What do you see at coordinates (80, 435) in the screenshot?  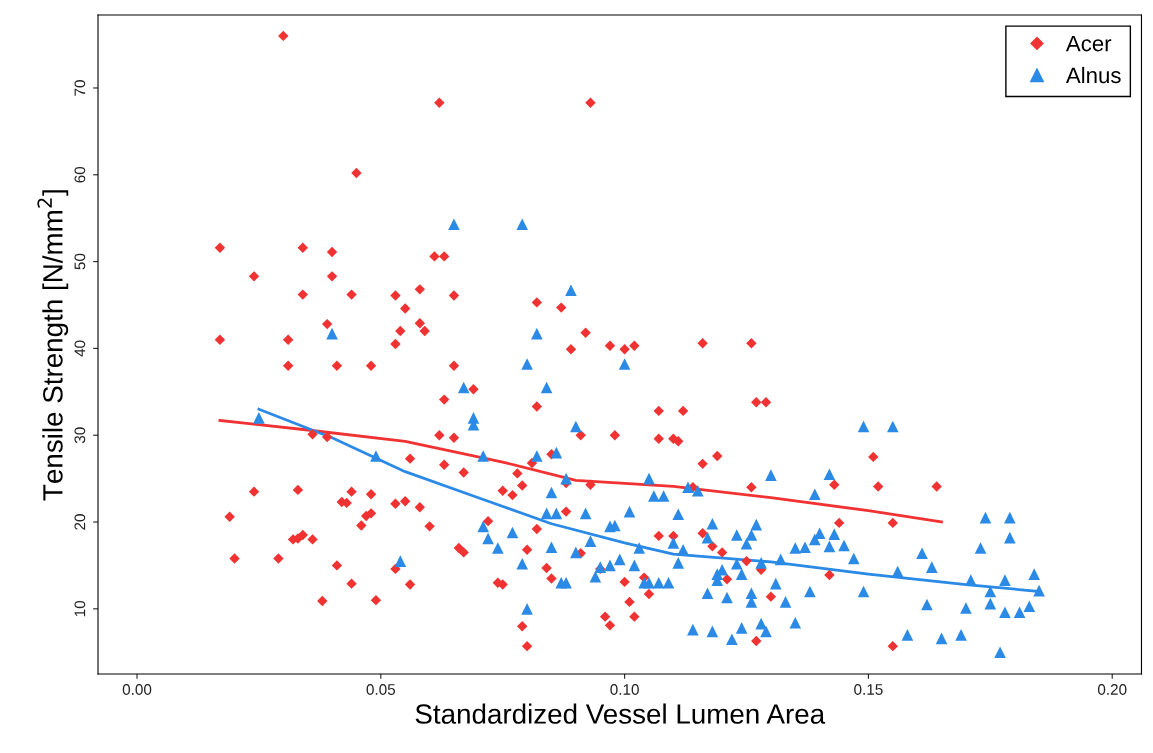 I see `y-tick-label: 30` at bounding box center [80, 435].